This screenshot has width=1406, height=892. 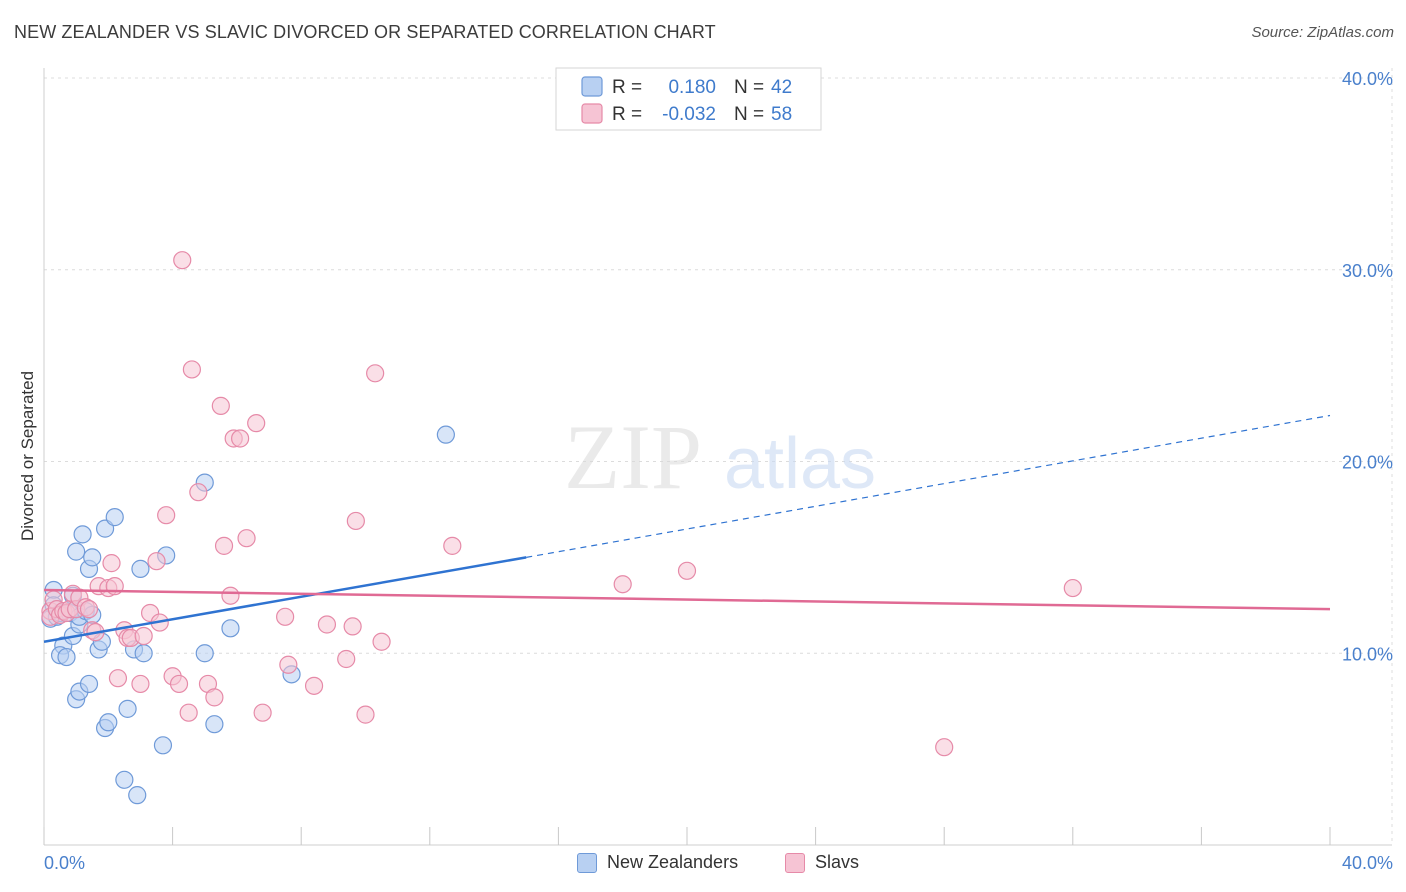 I want to click on legend-stats: R = 0.180 N = 42 R = -0.032 N = 58, so click(x=688, y=99).